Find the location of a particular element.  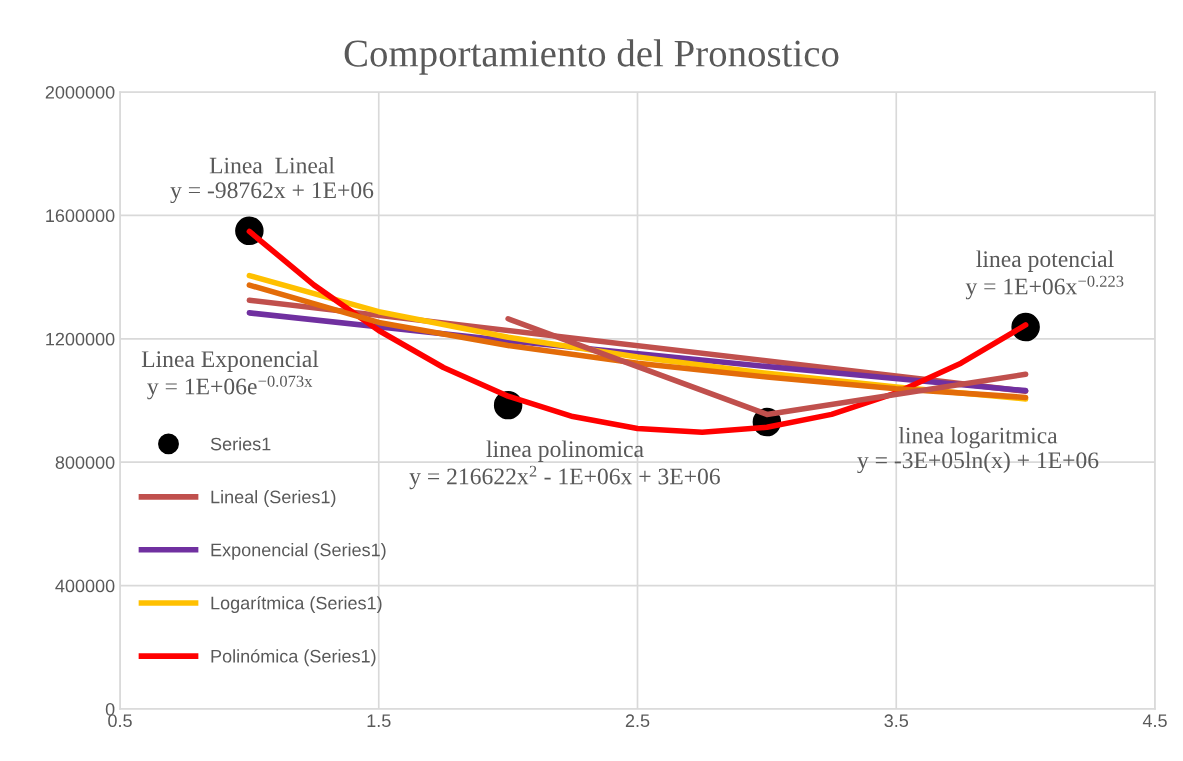

legend-label: Lineal (Series1) is located at coordinates (273, 498).